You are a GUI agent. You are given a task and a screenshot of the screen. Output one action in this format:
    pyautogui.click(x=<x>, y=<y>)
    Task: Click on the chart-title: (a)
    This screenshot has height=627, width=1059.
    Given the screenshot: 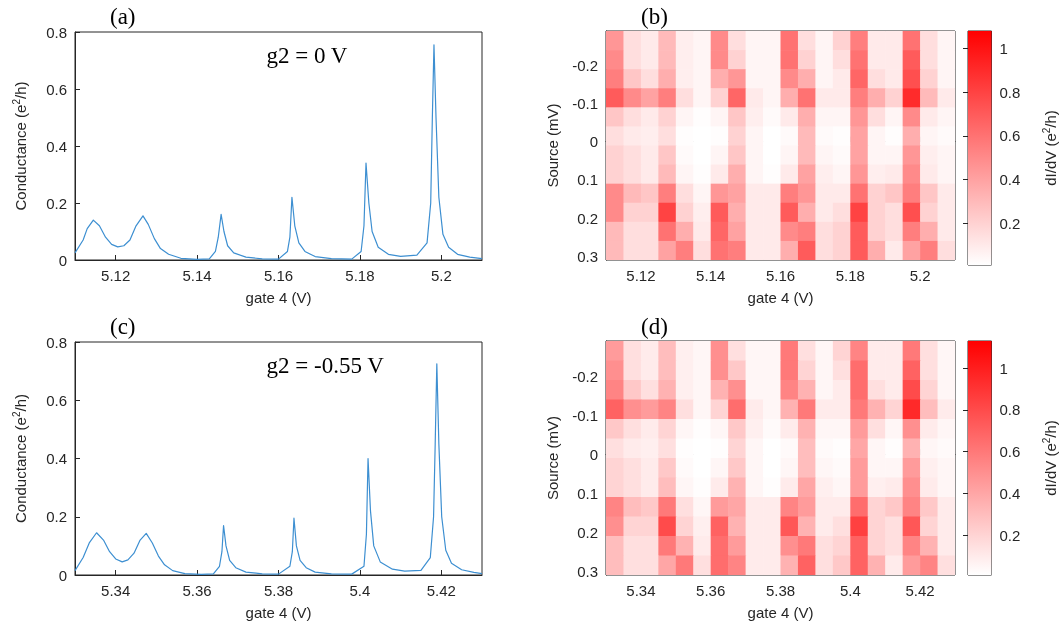 What is the action you would take?
    pyautogui.click(x=123, y=16)
    